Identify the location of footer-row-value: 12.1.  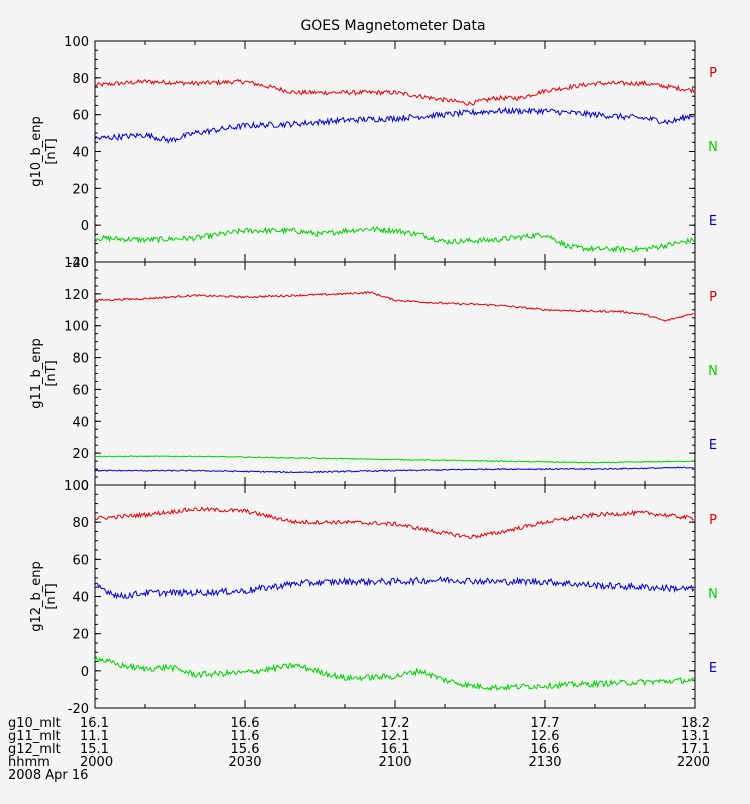
(395, 736).